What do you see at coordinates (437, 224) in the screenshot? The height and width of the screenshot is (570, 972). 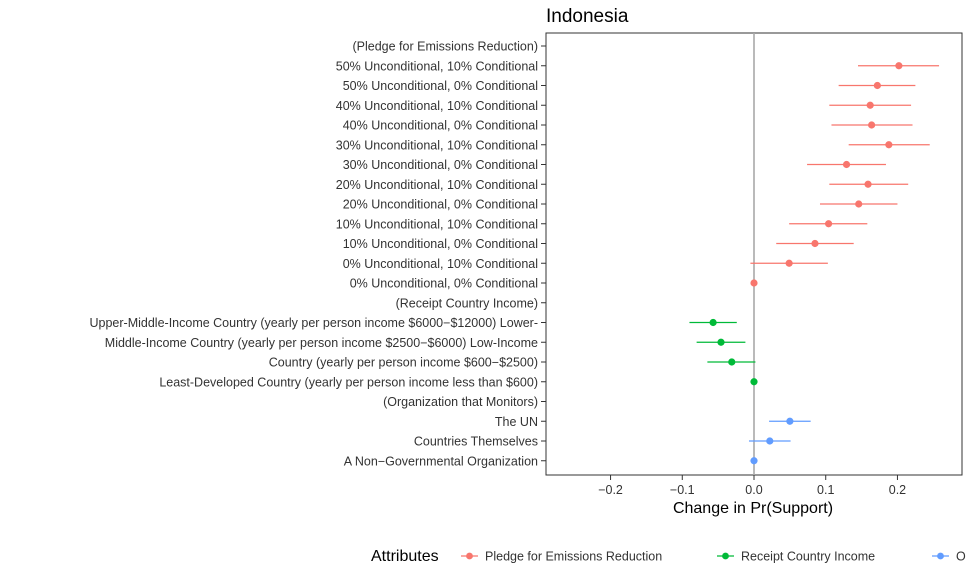 I see `y-tick-label: 10% Unconditional, 10% Conditional` at bounding box center [437, 224].